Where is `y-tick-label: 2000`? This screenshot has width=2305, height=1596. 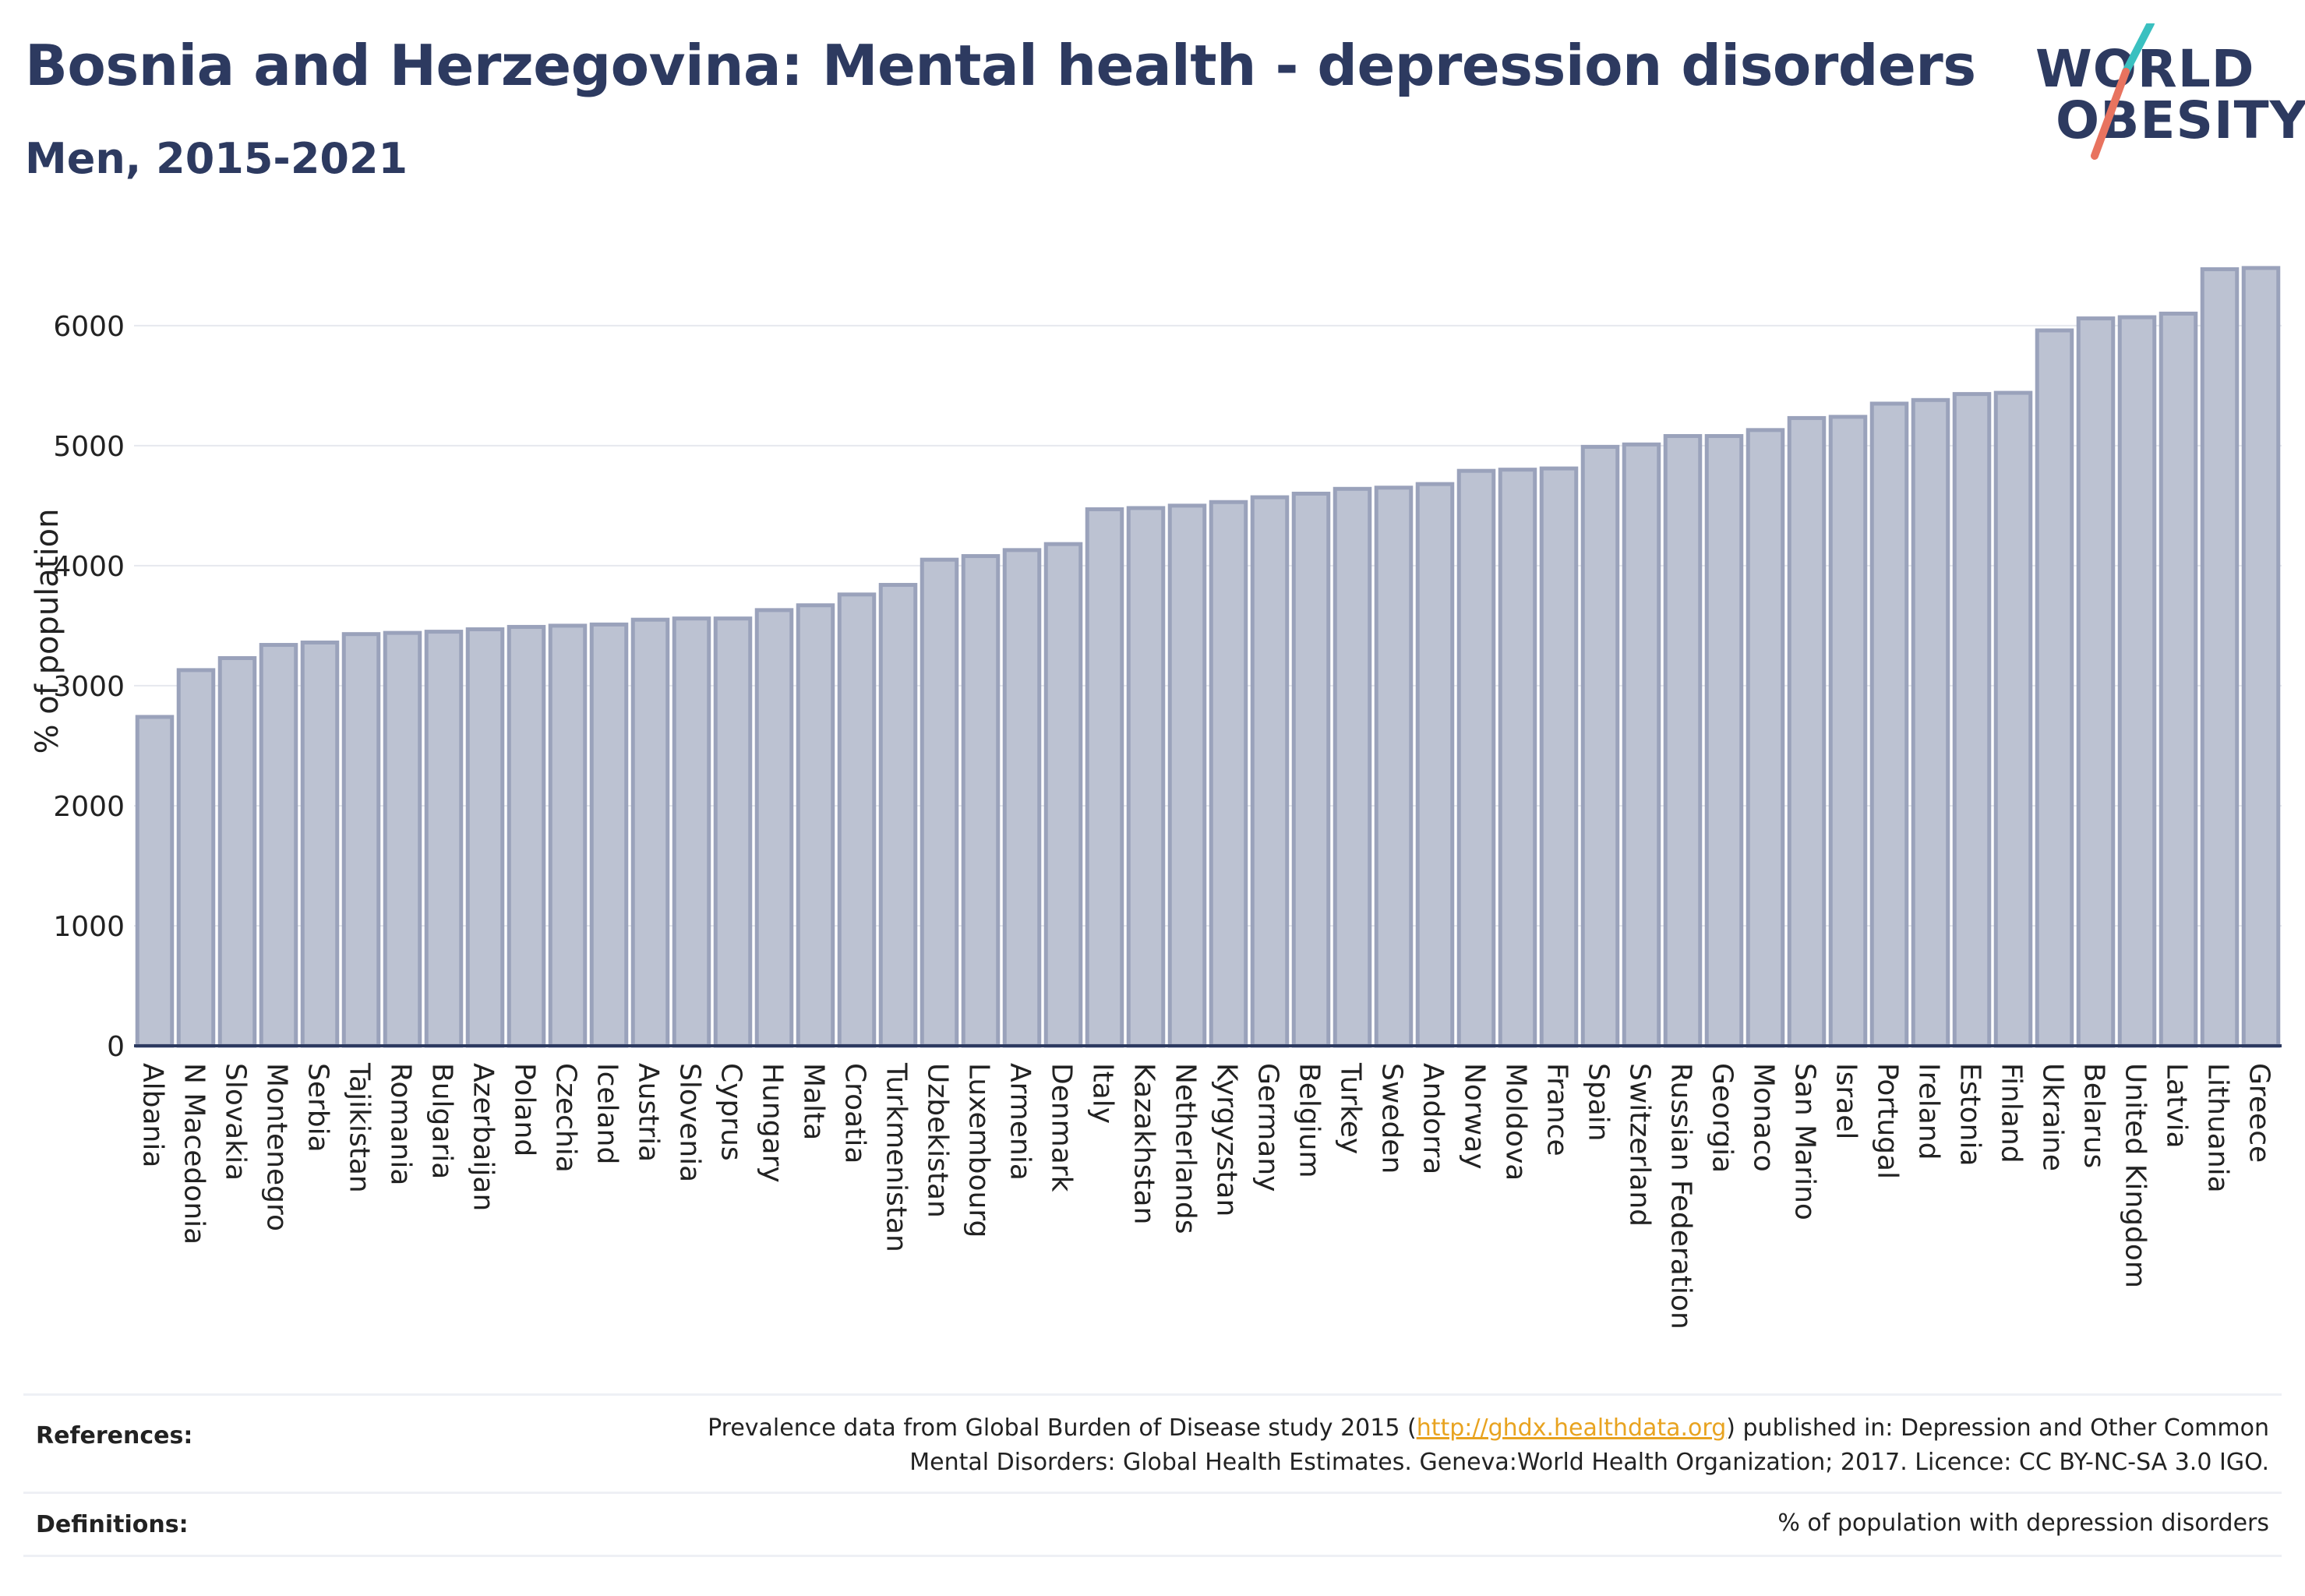 y-tick-label: 2000 is located at coordinates (89, 807).